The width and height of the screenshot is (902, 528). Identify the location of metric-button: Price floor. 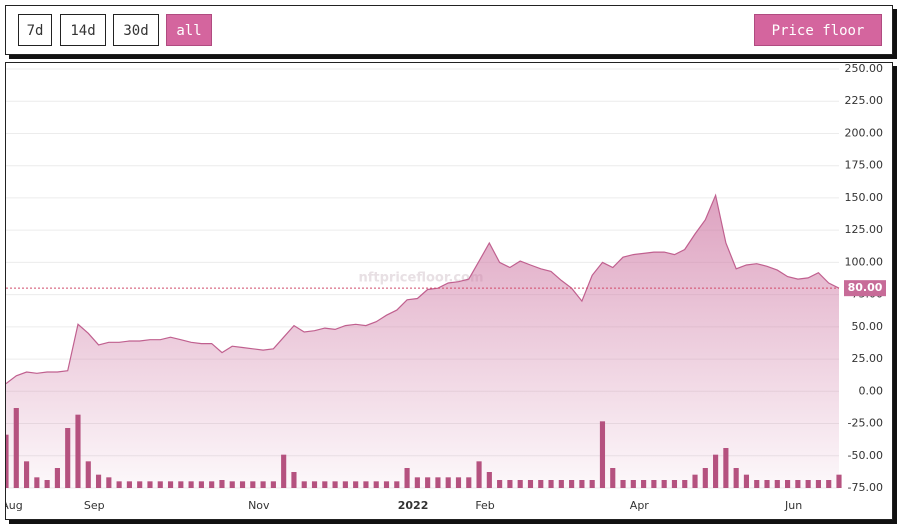
(818, 30).